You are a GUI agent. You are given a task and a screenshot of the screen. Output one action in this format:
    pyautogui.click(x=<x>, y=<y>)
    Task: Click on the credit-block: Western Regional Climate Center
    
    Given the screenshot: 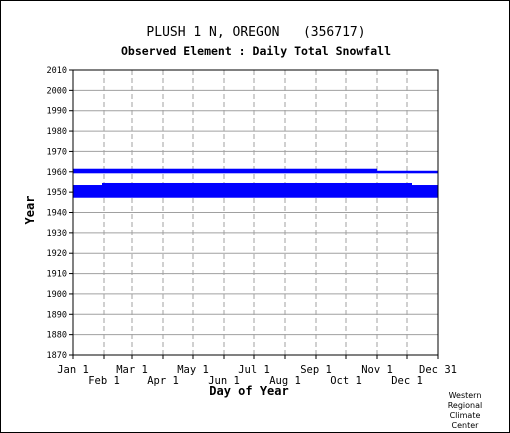 What is the action you would take?
    pyautogui.click(x=465, y=411)
    